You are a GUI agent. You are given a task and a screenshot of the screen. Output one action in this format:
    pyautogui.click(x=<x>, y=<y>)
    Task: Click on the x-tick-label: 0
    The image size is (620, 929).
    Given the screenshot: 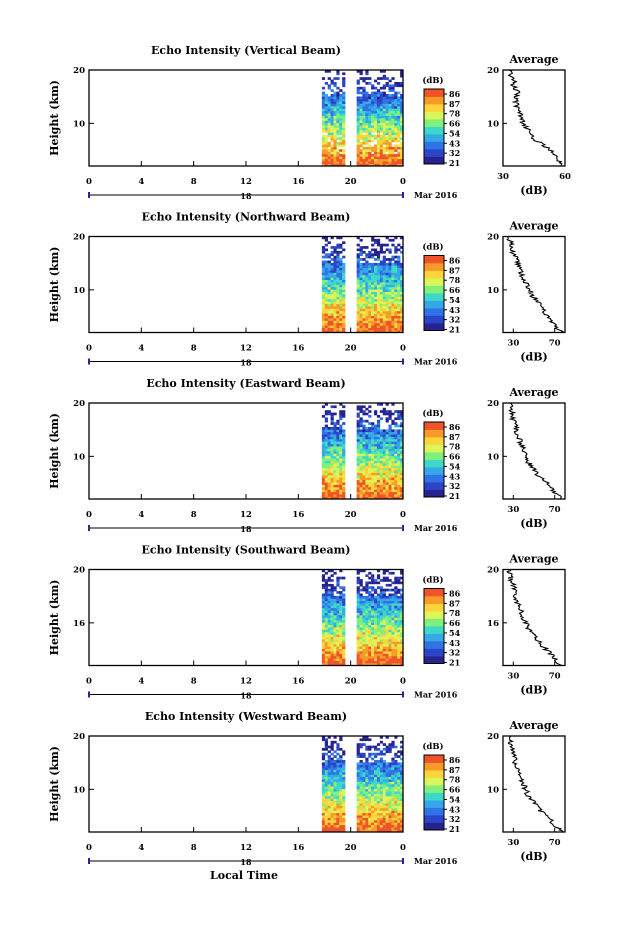 What is the action you would take?
    pyautogui.click(x=89, y=848)
    